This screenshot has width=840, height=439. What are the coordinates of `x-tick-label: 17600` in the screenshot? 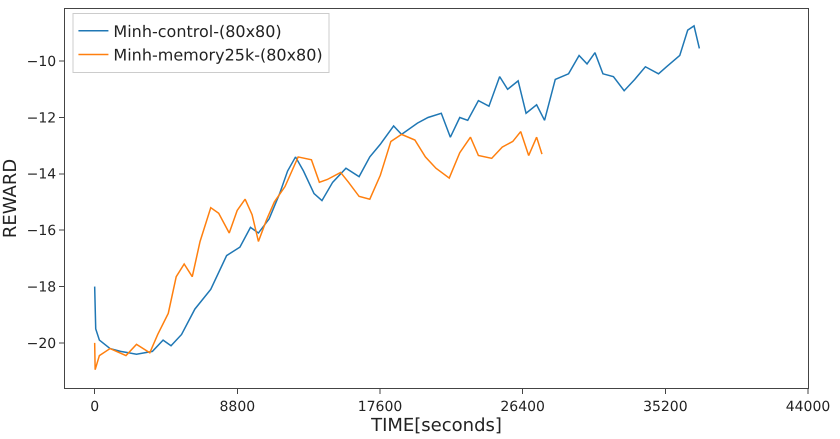 It's located at (380, 406).